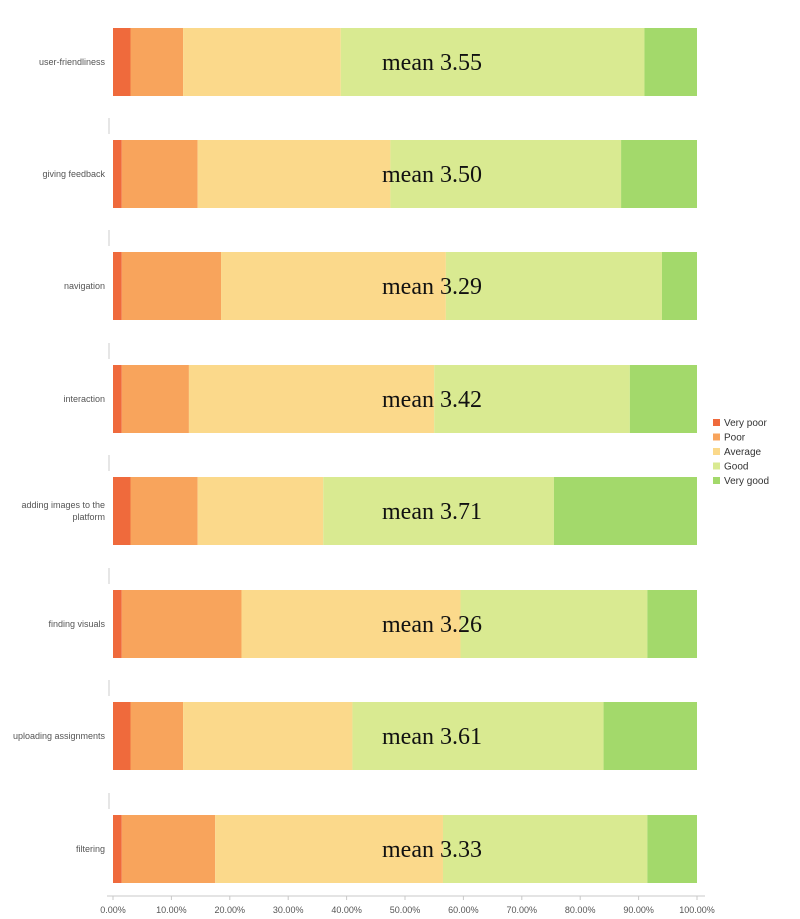 This screenshot has width=800, height=919. What do you see at coordinates (73, 174) in the screenshot?
I see `category-label: giving feedback` at bounding box center [73, 174].